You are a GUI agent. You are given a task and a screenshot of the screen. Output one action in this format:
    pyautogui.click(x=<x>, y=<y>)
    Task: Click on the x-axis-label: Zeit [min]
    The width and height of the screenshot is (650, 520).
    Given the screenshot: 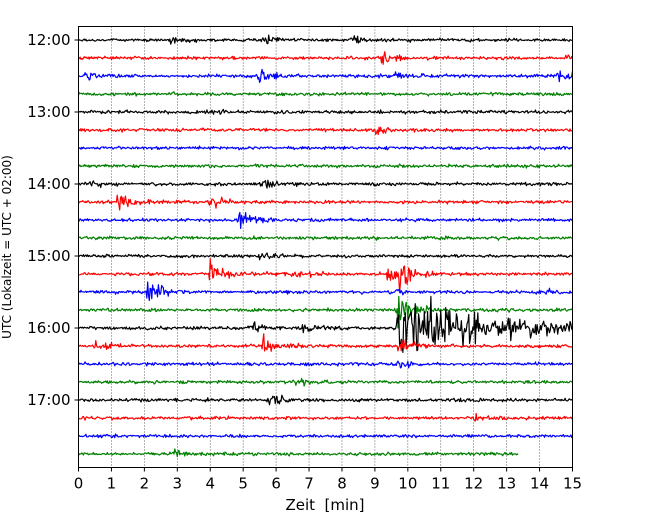 What is the action you would take?
    pyautogui.click(x=324, y=505)
    